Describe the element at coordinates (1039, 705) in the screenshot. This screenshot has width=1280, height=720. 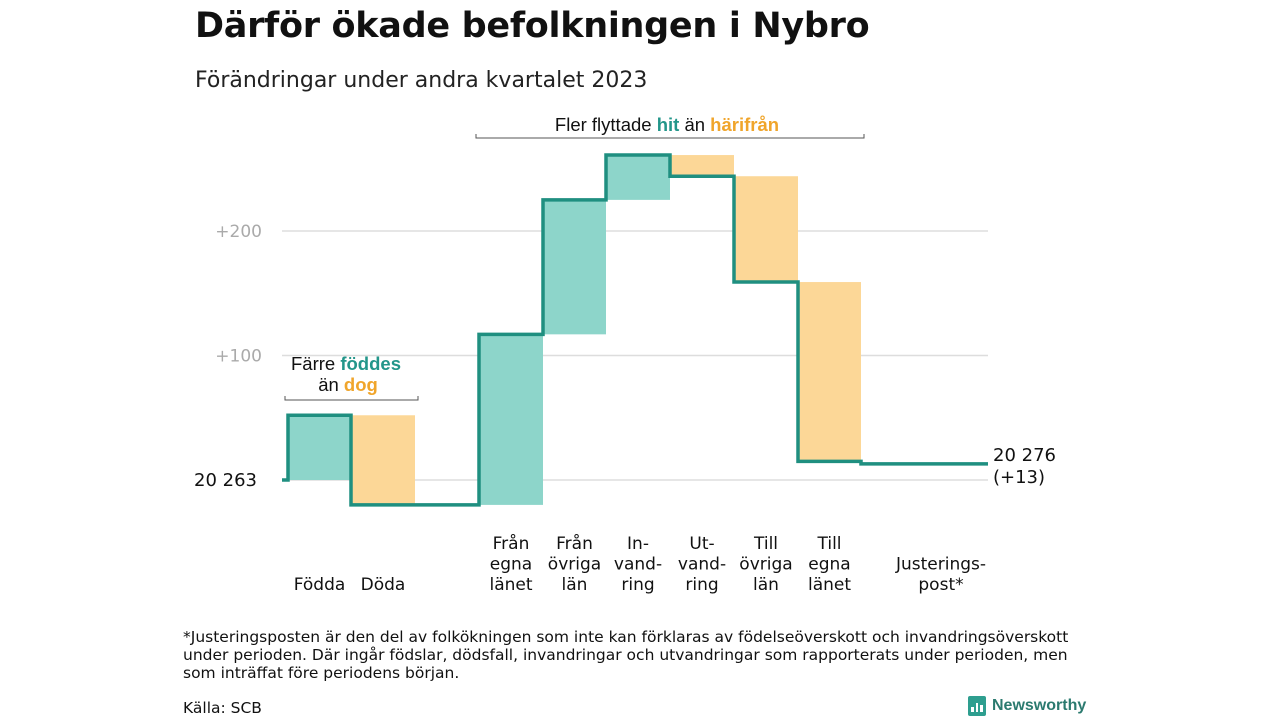
I see `brand-name: Newsworthy` at that location.